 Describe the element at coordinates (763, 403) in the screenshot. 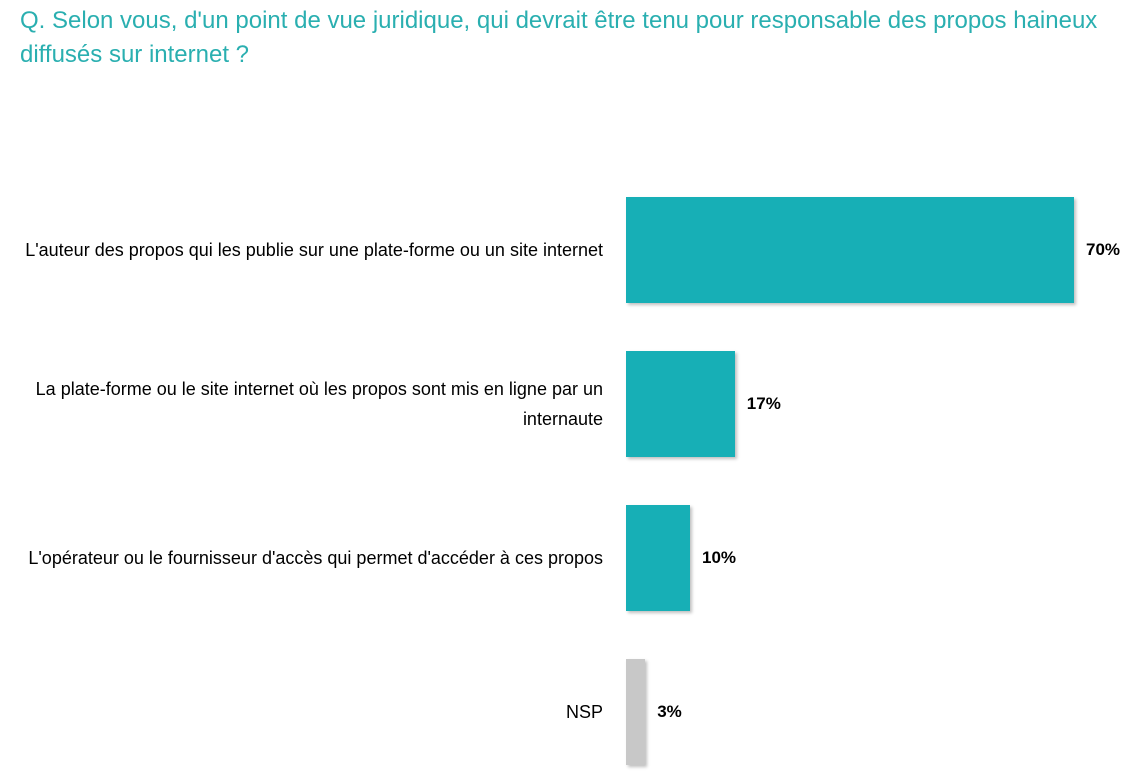

I see `value-label: 17%` at that location.